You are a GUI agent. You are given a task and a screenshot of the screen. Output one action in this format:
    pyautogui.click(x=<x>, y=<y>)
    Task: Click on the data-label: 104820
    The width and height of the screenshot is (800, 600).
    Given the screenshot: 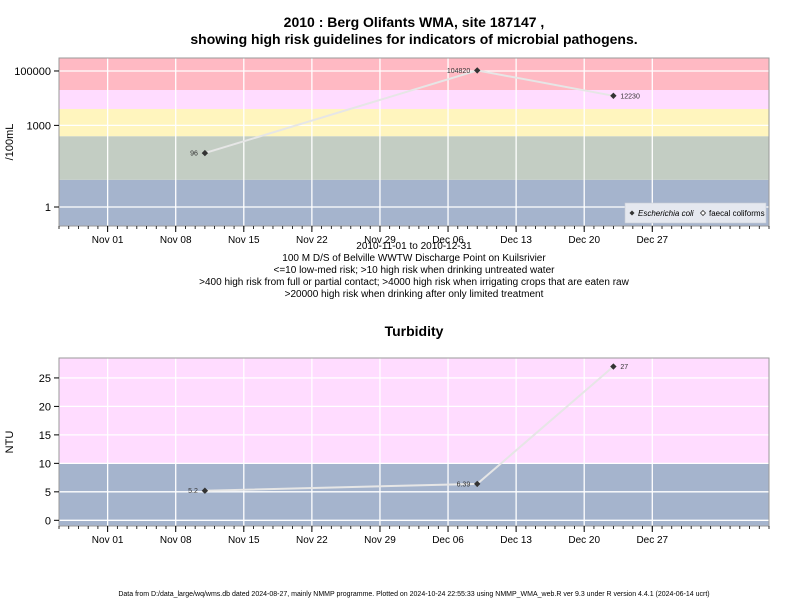 What is the action you would take?
    pyautogui.click(x=458, y=71)
    